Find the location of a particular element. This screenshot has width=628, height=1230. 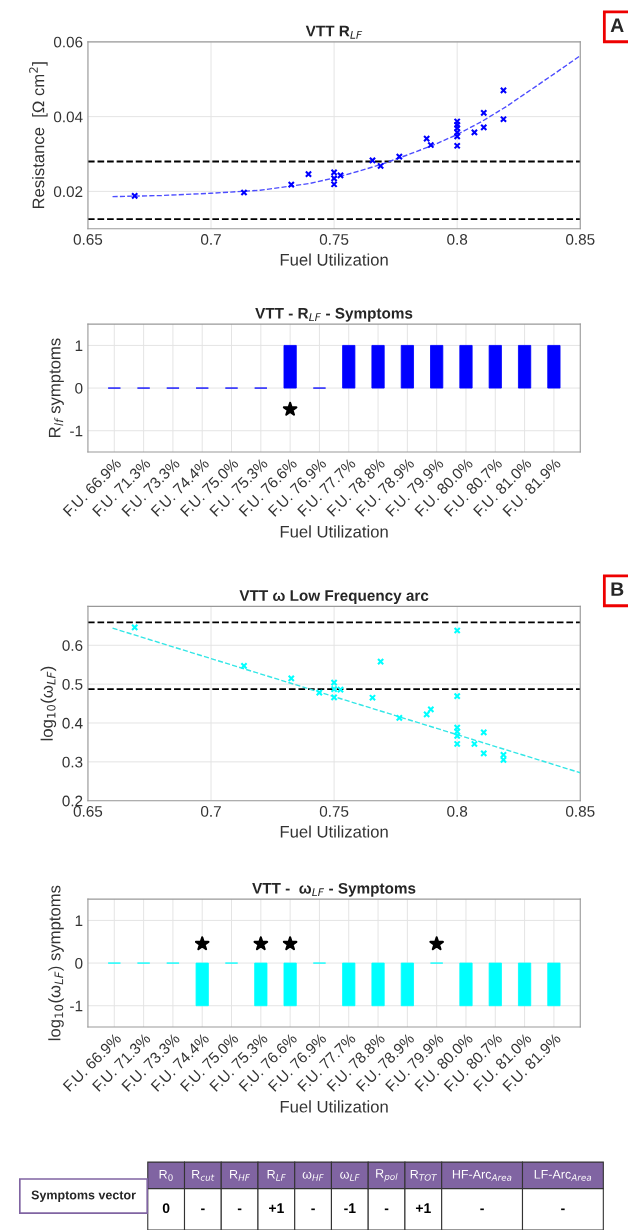

text: -1 is located at coordinates (350, 1208).